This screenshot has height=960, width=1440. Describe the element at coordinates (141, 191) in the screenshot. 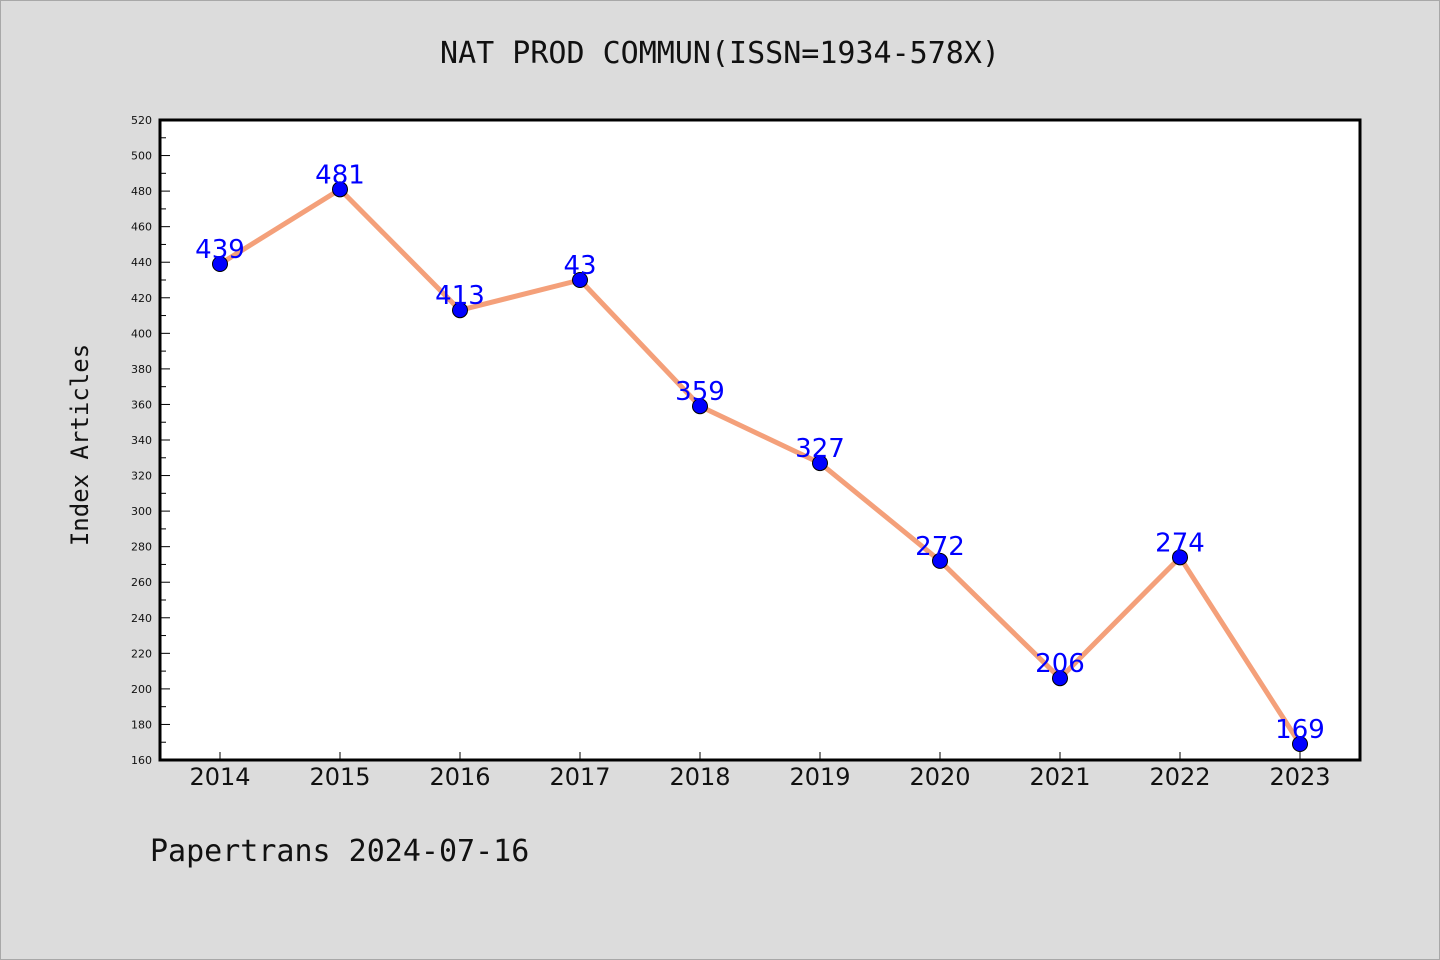

I see `y-tick-label: 480` at that location.